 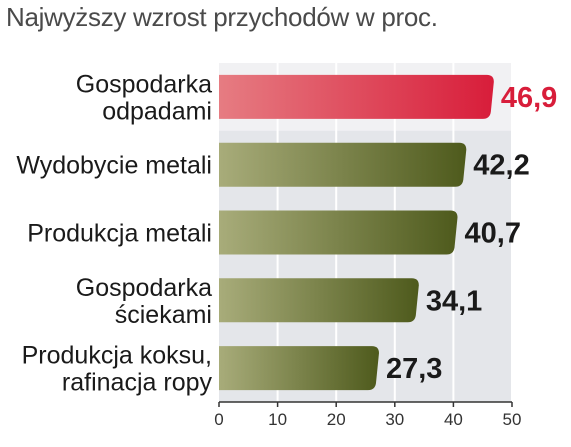 What do you see at coordinates (414, 369) in the screenshot?
I see `value-label: 27,3` at bounding box center [414, 369].